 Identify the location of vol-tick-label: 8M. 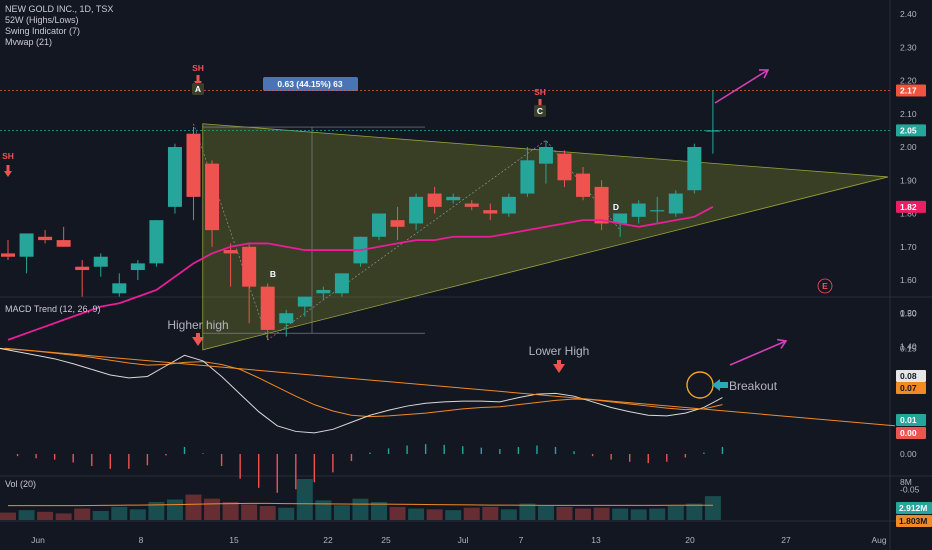
(906, 482).